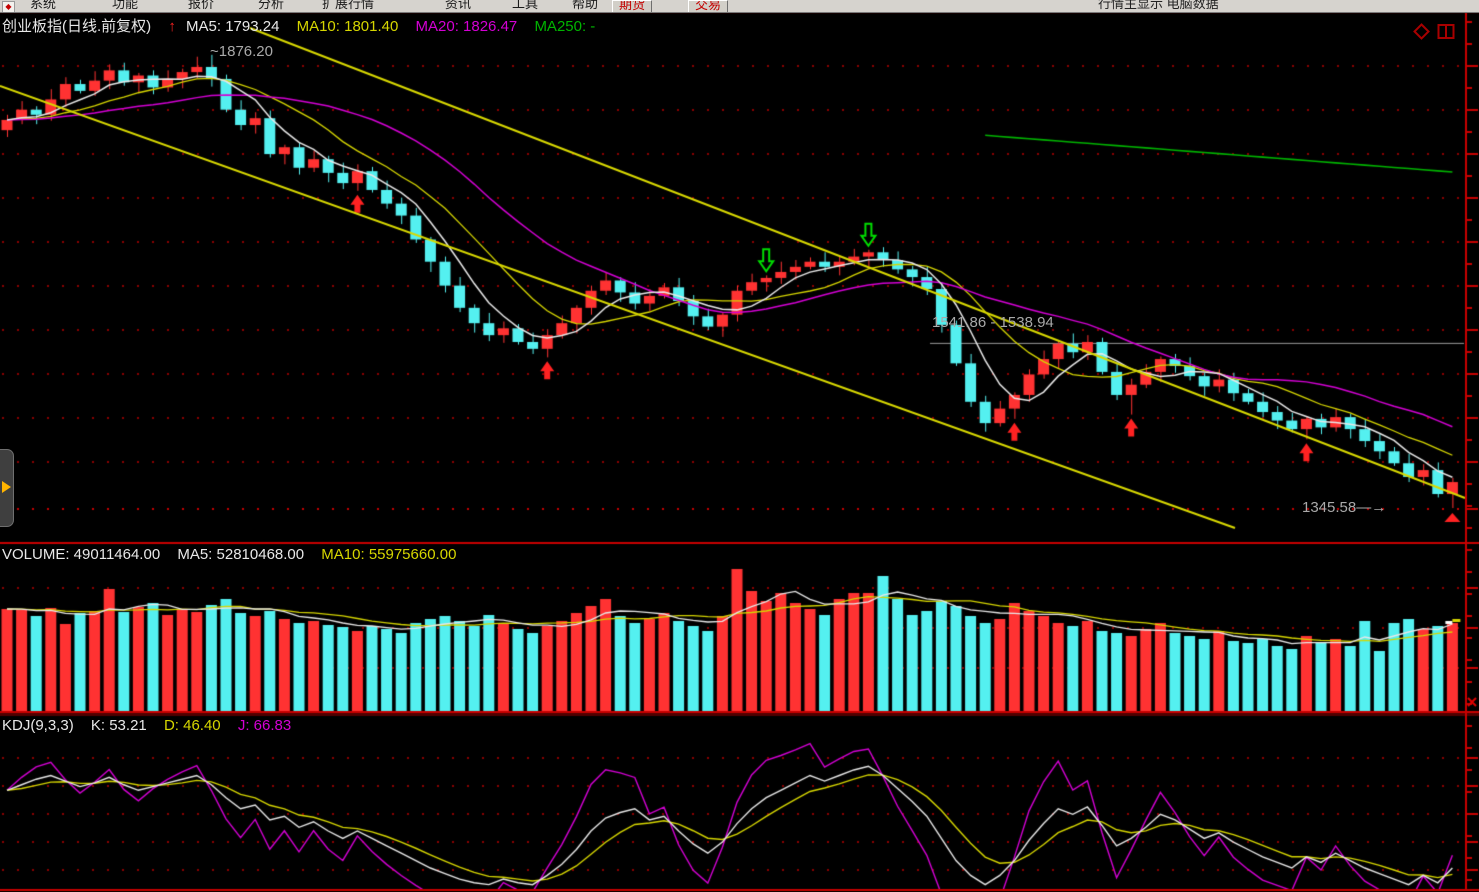 The image size is (1479, 892). What do you see at coordinates (241, 51) in the screenshot?
I see `high-price-annotation: ~1876.20` at bounding box center [241, 51].